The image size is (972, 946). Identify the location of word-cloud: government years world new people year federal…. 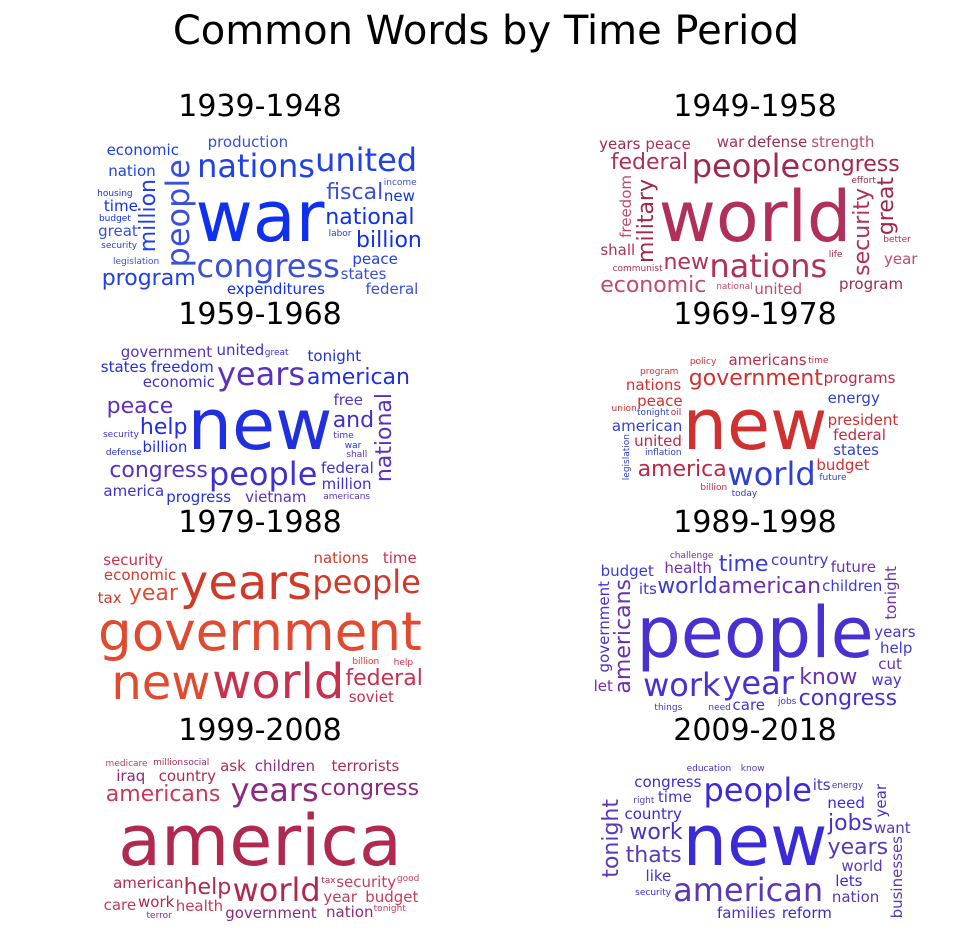
(260, 632).